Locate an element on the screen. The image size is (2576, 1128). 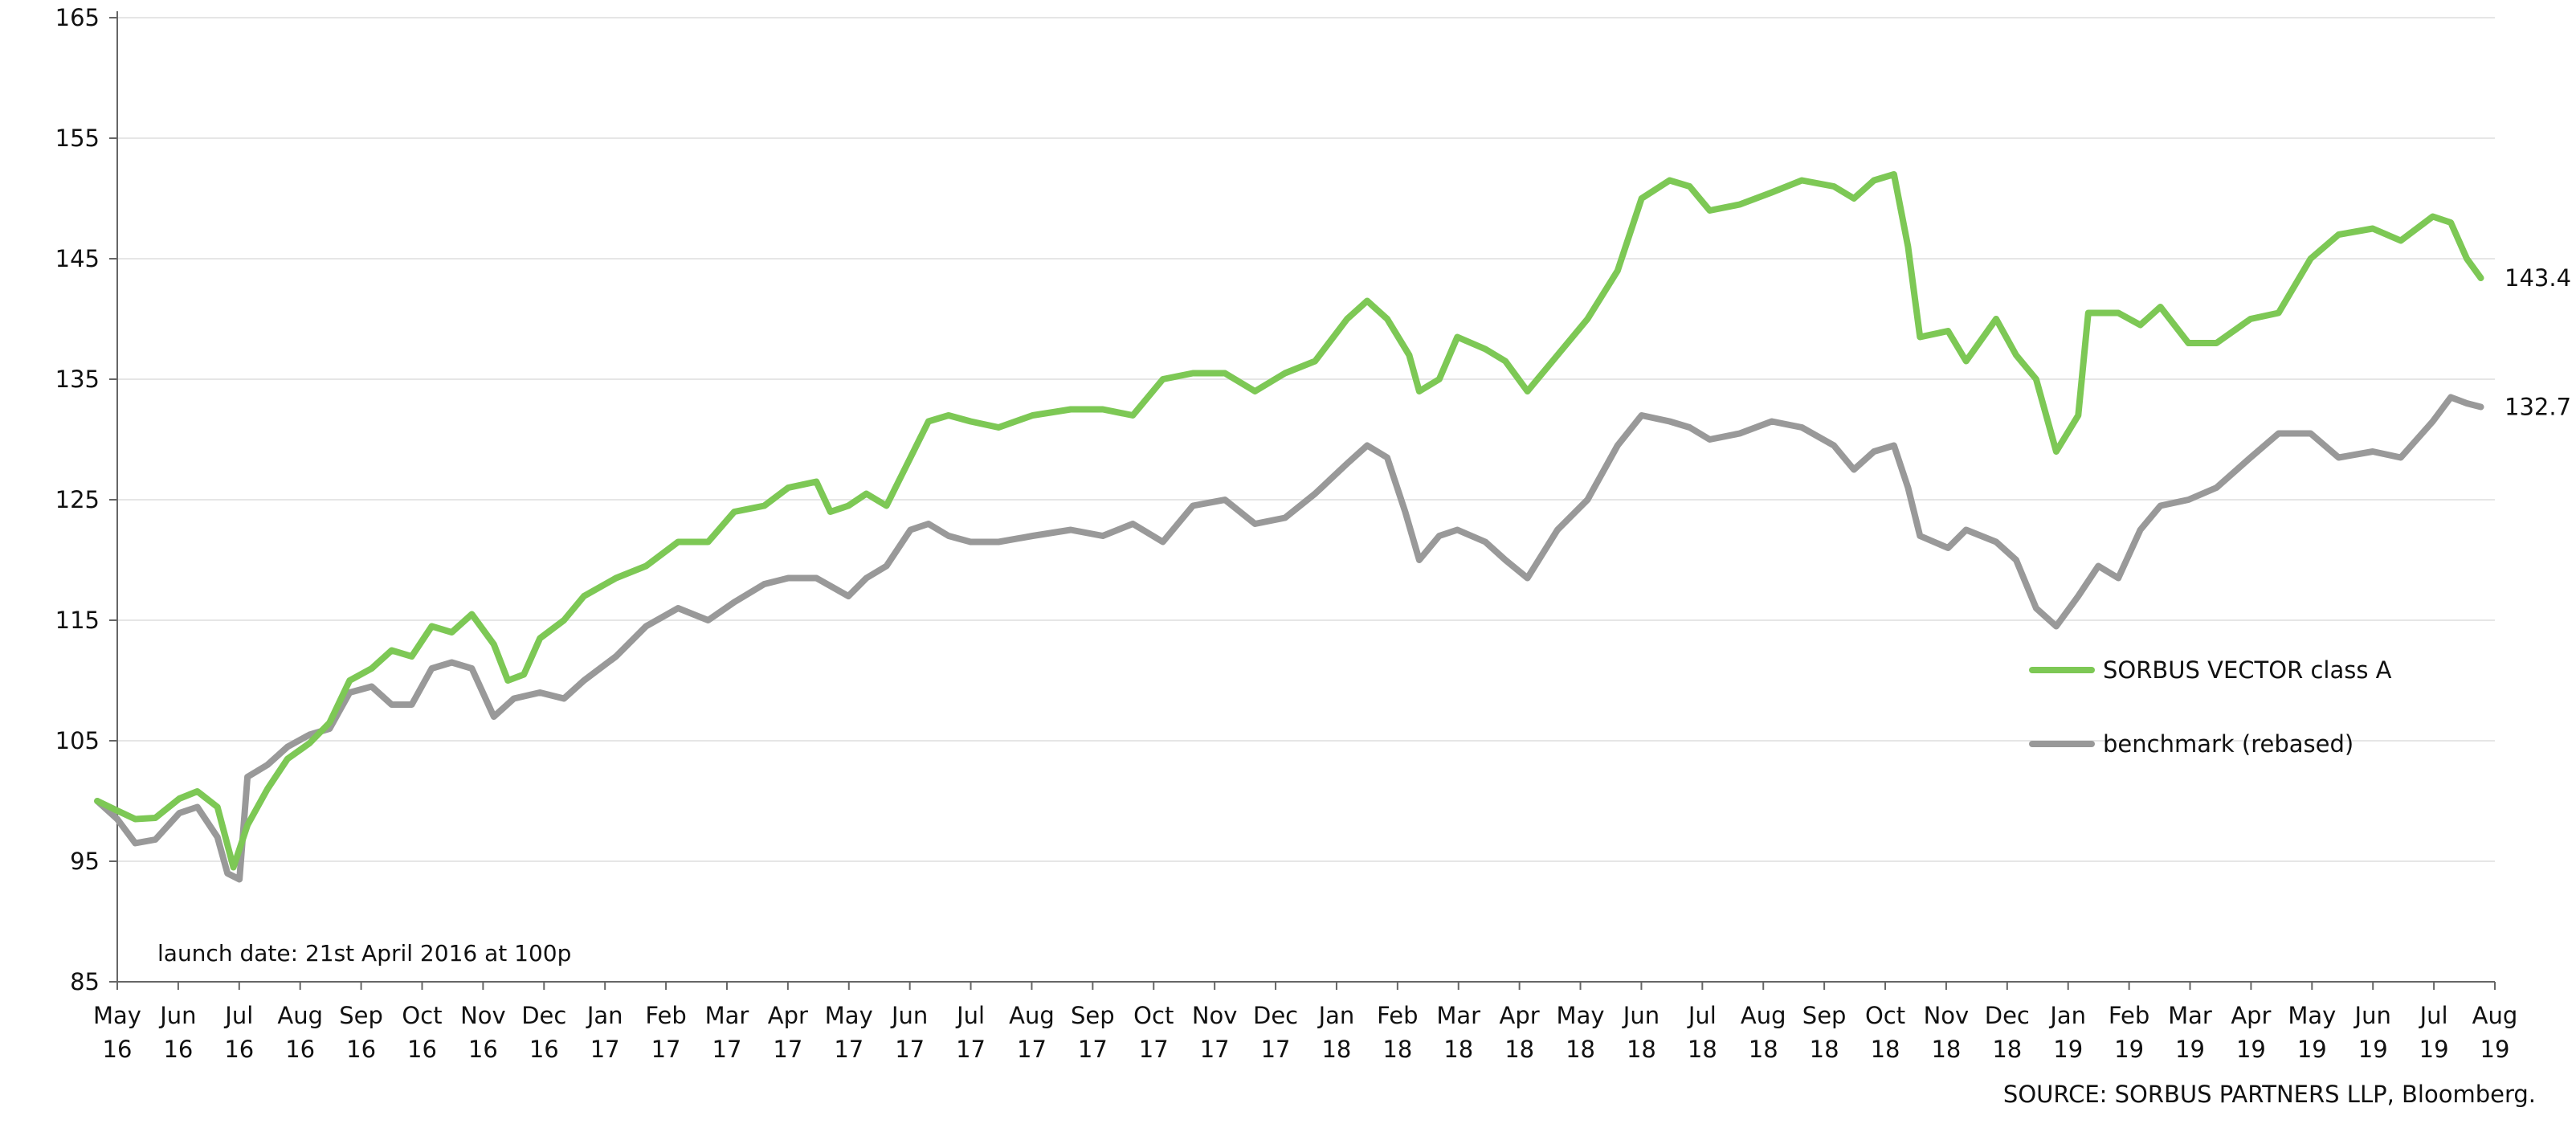
legend-label: SORBUS VECTOR class A is located at coordinates (2247, 670).